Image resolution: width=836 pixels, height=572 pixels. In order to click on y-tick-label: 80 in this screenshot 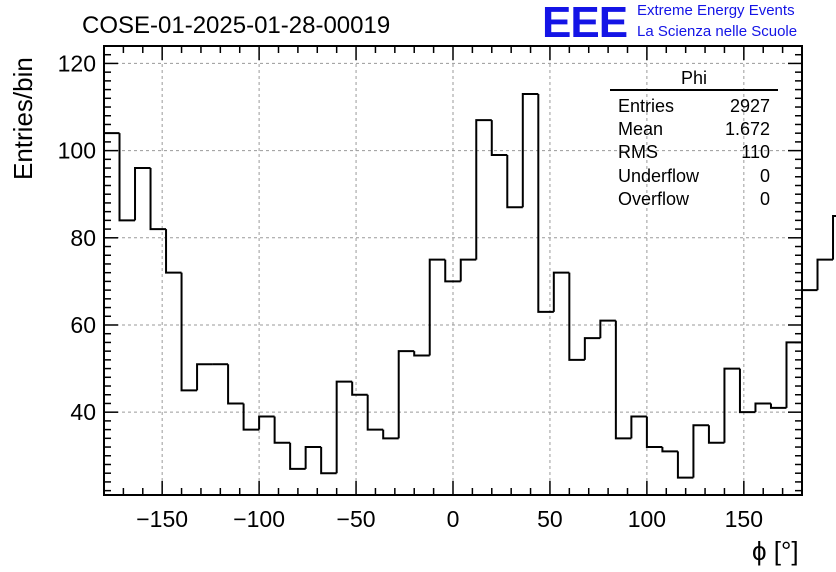, I will do `click(83, 238)`.